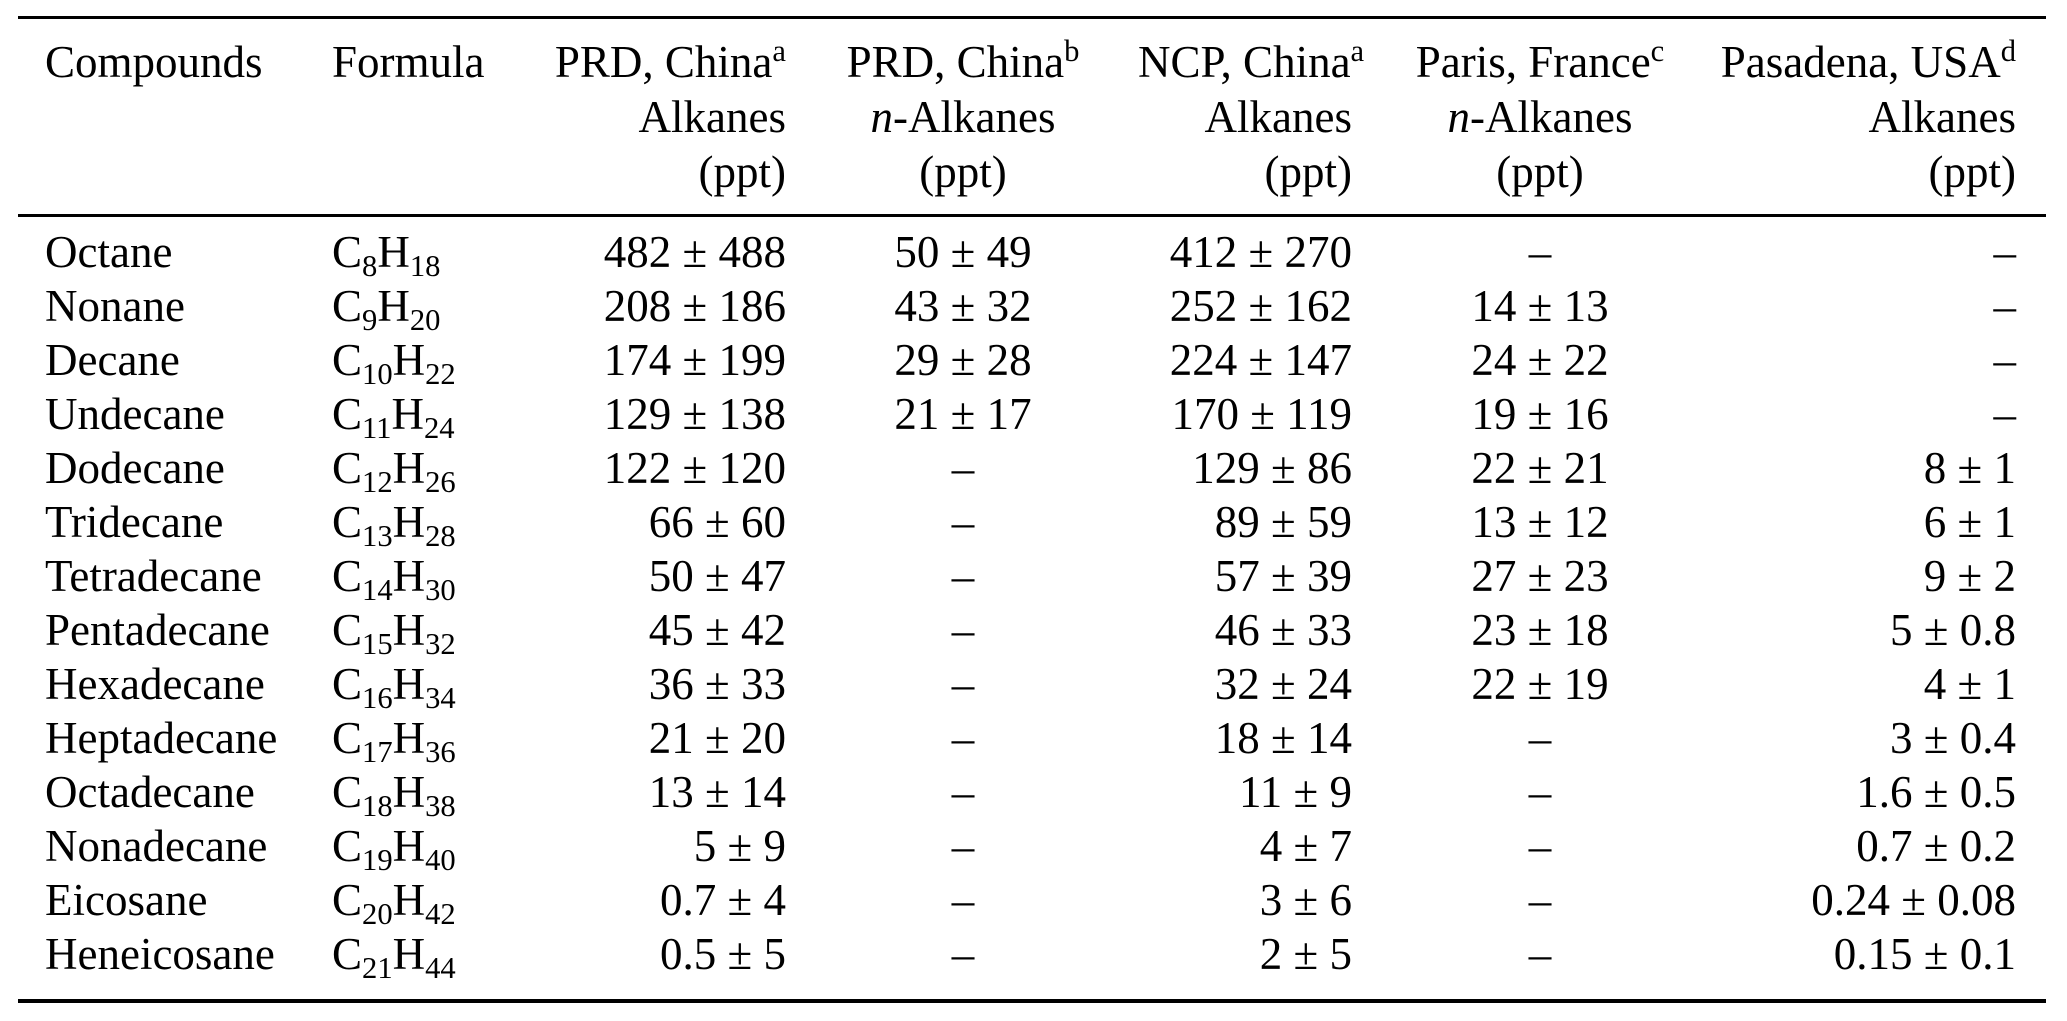 The image size is (2067, 1021). Describe the element at coordinates (717, 792) in the screenshot. I see `concentration-value: 13 ± 14` at that location.